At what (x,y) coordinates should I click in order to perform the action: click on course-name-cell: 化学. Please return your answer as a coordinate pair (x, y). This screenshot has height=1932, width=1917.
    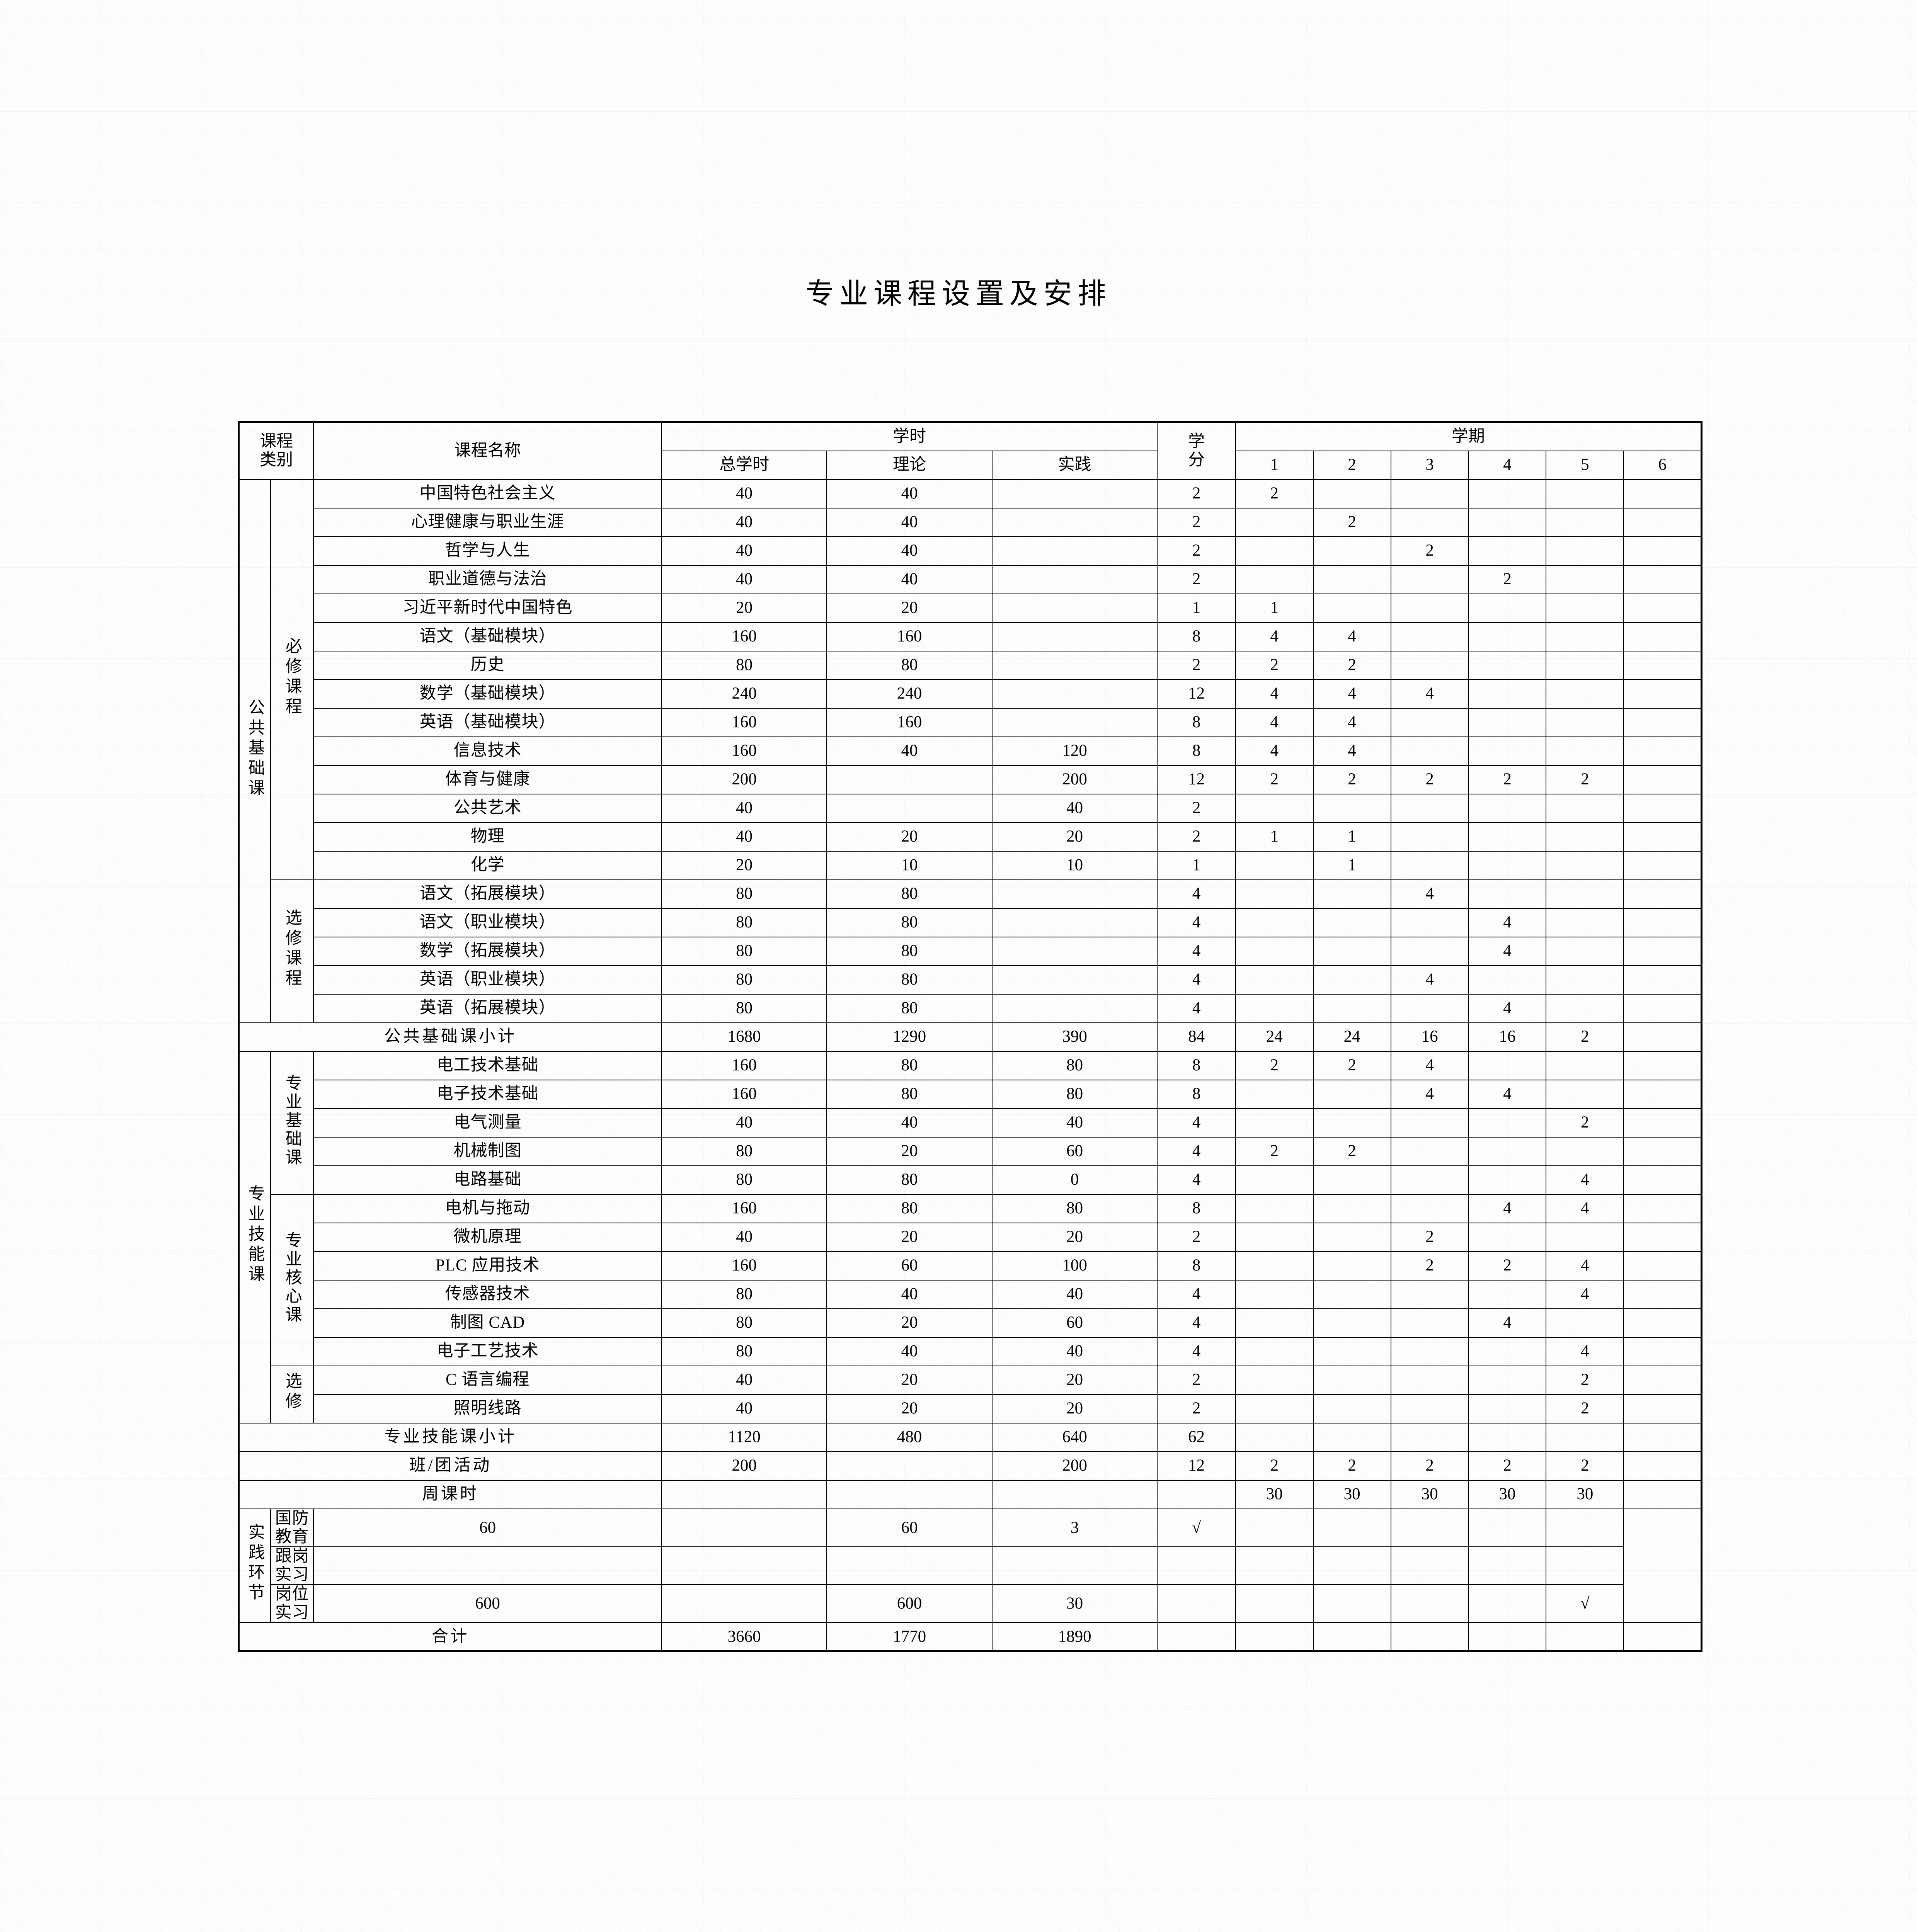
    Looking at the image, I should click on (487, 865).